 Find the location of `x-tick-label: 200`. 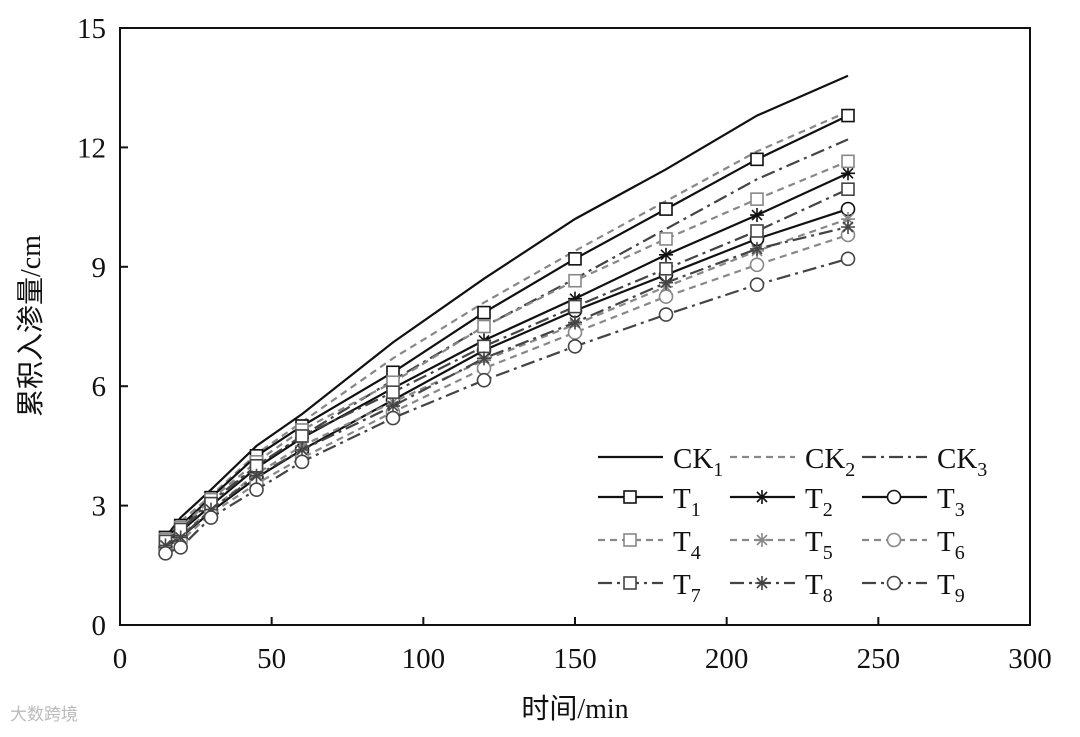

x-tick-label: 200 is located at coordinates (727, 659).